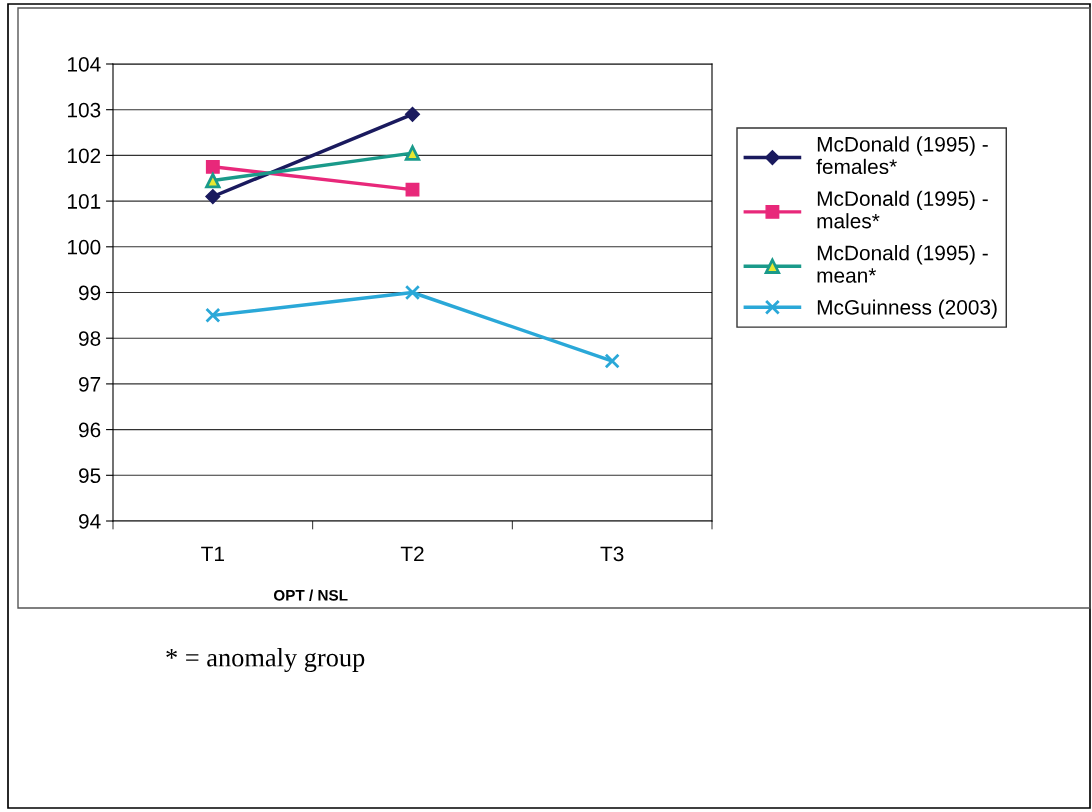 The image size is (1092, 812). I want to click on legend-label: McDonald (1995) - males*, so click(902, 209).